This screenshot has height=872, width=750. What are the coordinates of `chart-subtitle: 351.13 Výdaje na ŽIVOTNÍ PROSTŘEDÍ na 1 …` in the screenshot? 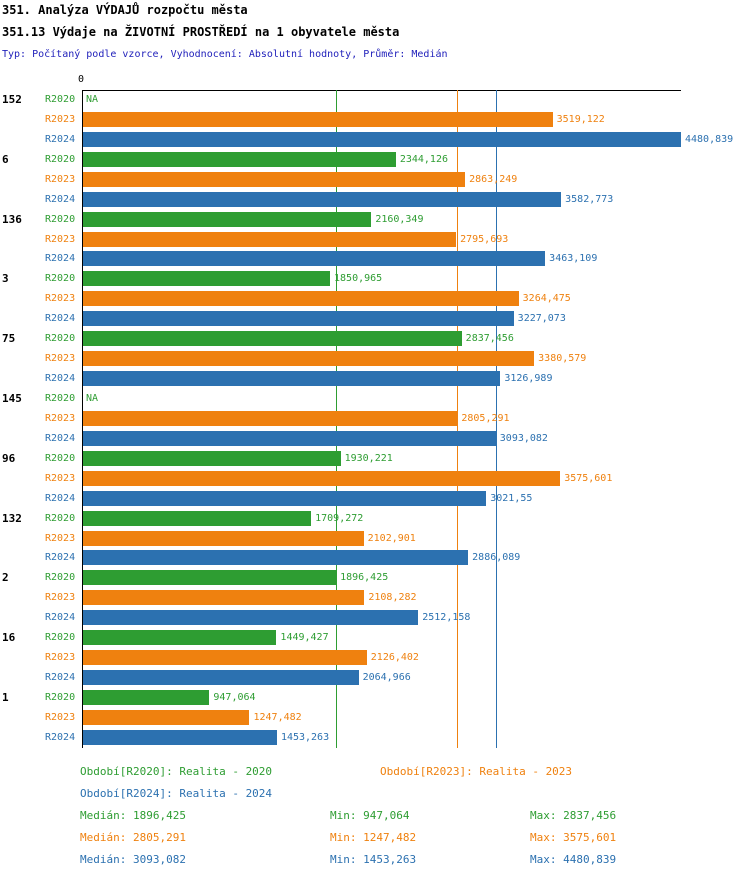 It's located at (201, 32).